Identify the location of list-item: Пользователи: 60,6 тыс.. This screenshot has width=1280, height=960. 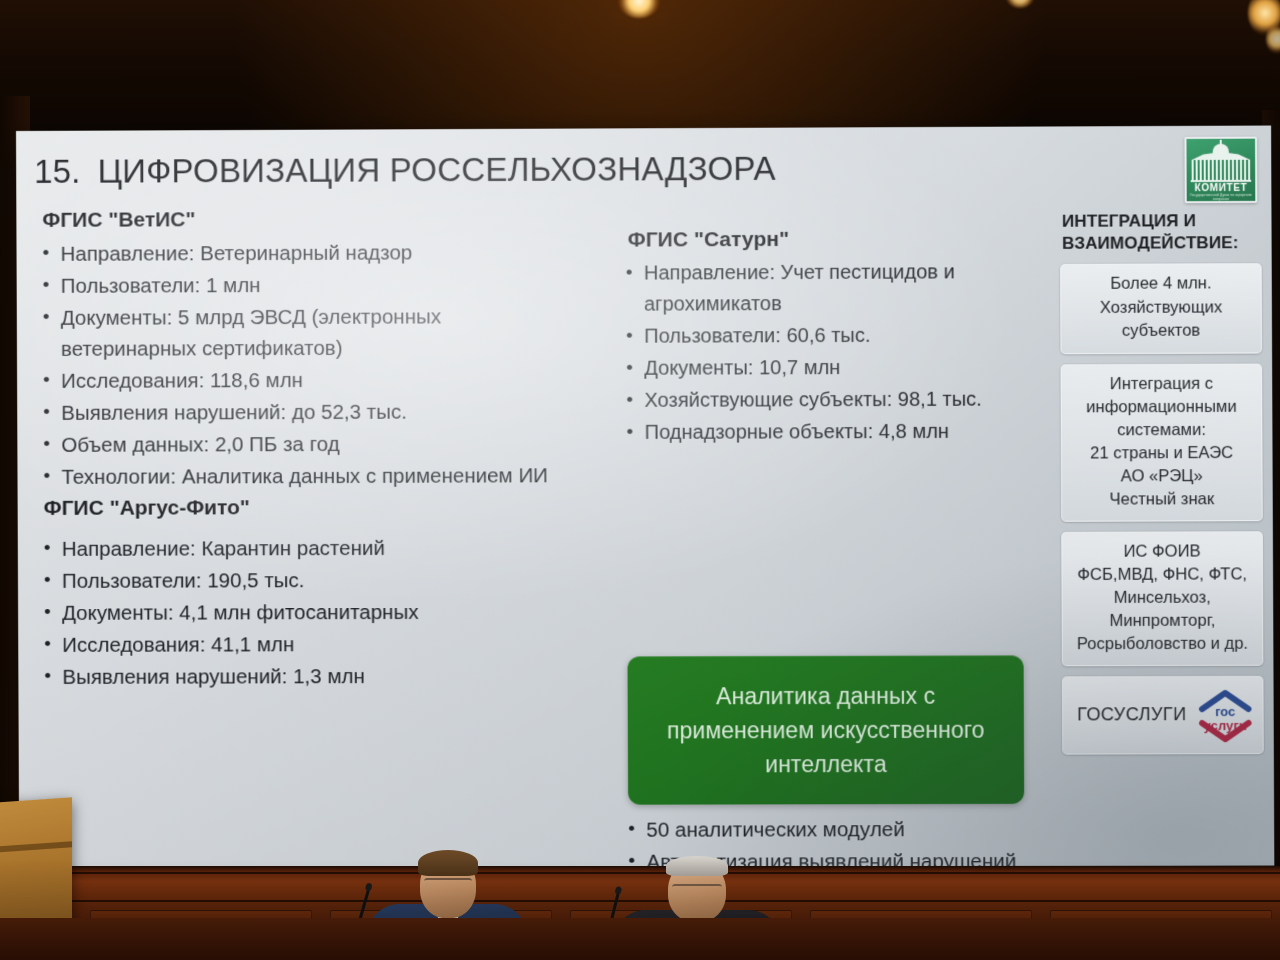
(829, 336).